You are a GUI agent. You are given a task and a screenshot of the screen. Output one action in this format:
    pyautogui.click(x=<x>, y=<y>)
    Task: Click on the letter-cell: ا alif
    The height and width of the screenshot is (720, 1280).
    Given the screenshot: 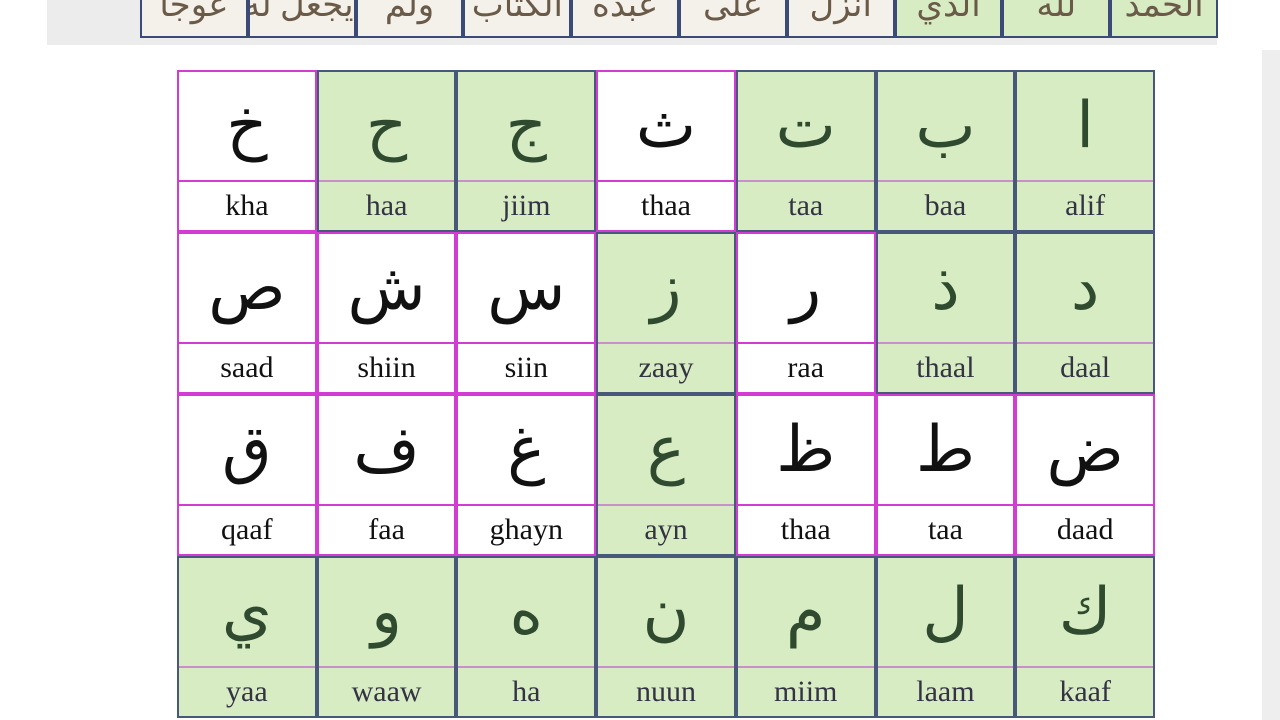 What is the action you would take?
    pyautogui.click(x=1085, y=151)
    